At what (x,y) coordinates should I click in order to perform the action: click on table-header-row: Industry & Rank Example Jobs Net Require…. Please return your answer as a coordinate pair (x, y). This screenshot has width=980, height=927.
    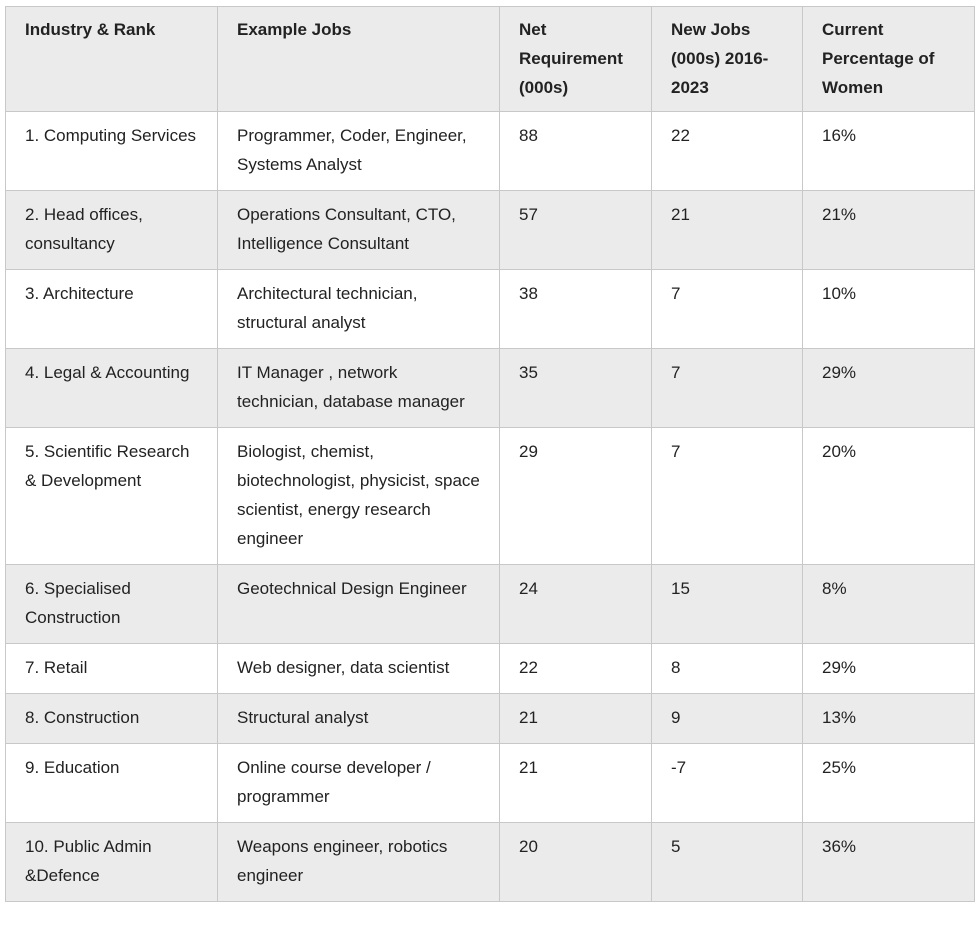
    Looking at the image, I should click on (490, 59).